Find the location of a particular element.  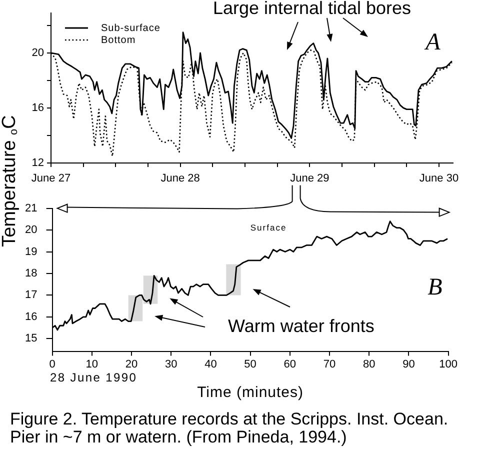

x-tick-label: June 29 is located at coordinates (310, 178).